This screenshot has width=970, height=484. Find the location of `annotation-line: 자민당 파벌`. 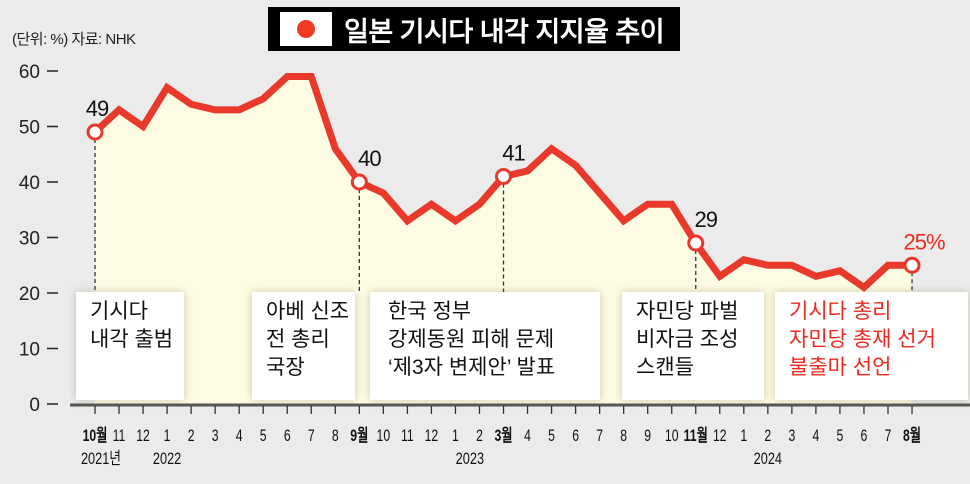

annotation-line: 자민당 파벌 is located at coordinates (687, 311).